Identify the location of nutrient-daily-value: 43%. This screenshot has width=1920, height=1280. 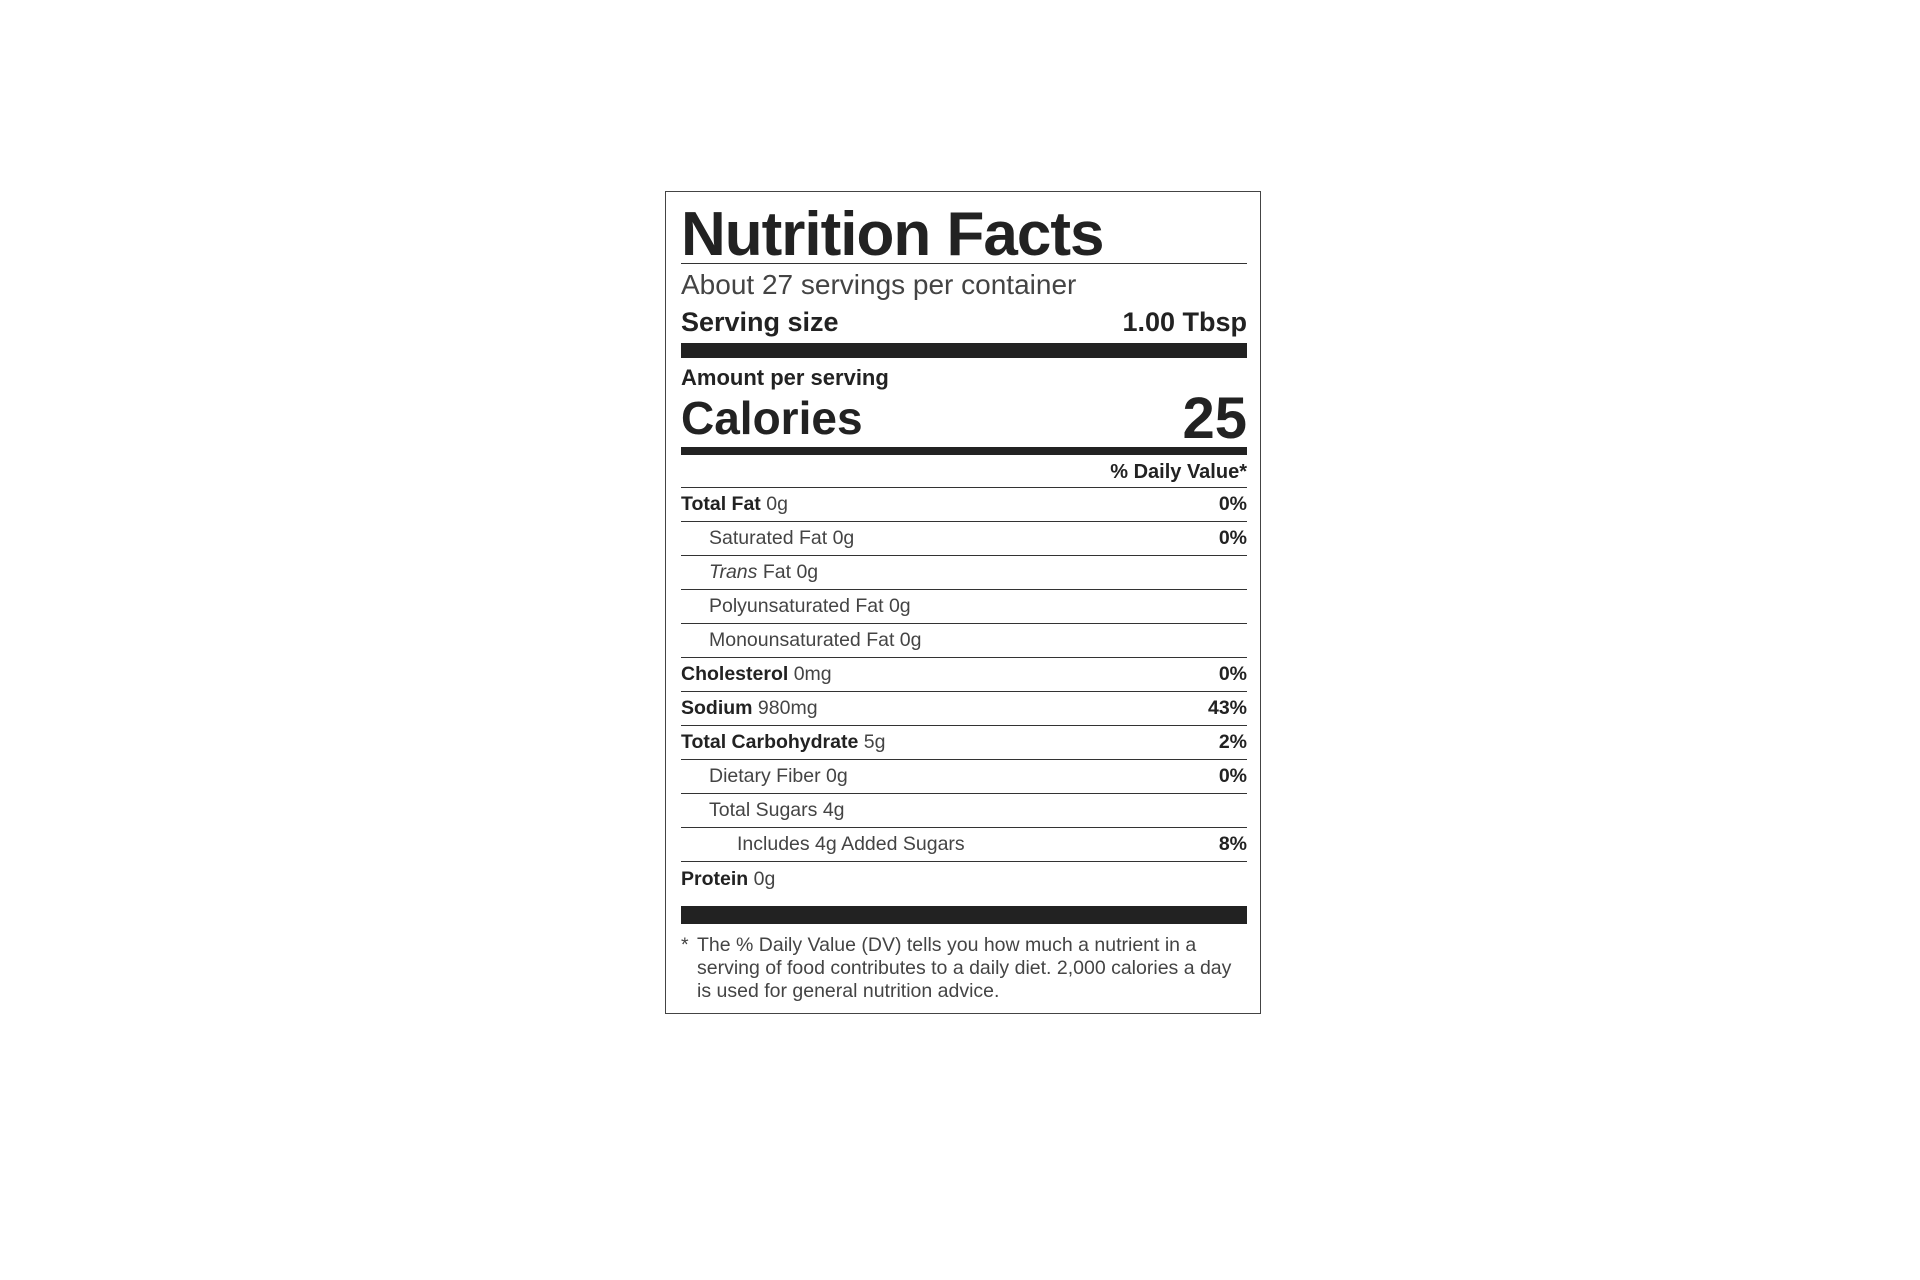
(1227, 708).